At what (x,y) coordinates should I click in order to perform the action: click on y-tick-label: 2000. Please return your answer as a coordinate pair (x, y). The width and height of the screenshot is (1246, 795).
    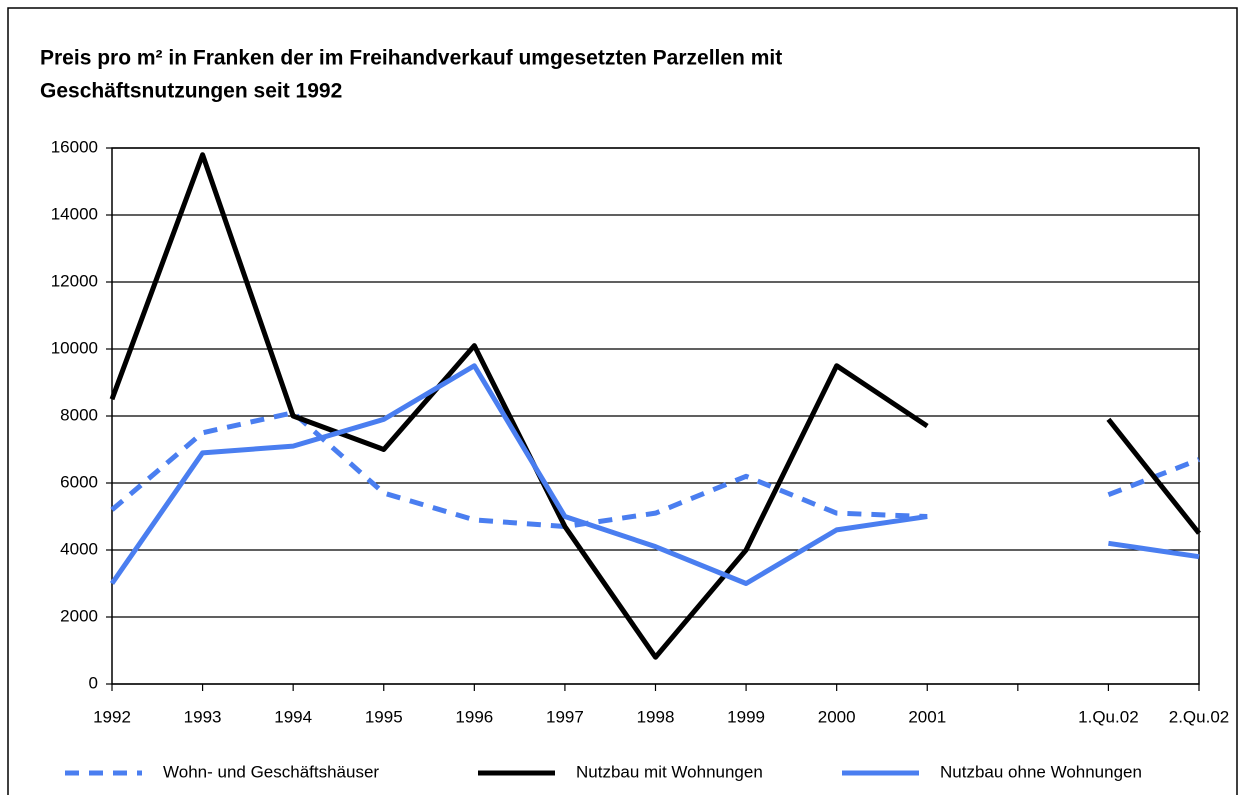
    Looking at the image, I should click on (79, 615).